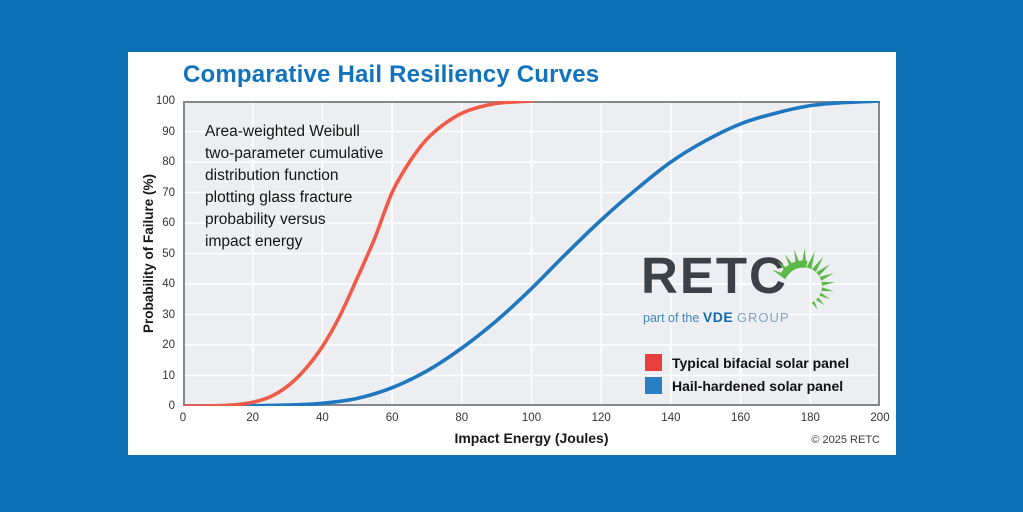 The image size is (1023, 512). I want to click on annotation-line: two-parameter cumulative, so click(294, 153).